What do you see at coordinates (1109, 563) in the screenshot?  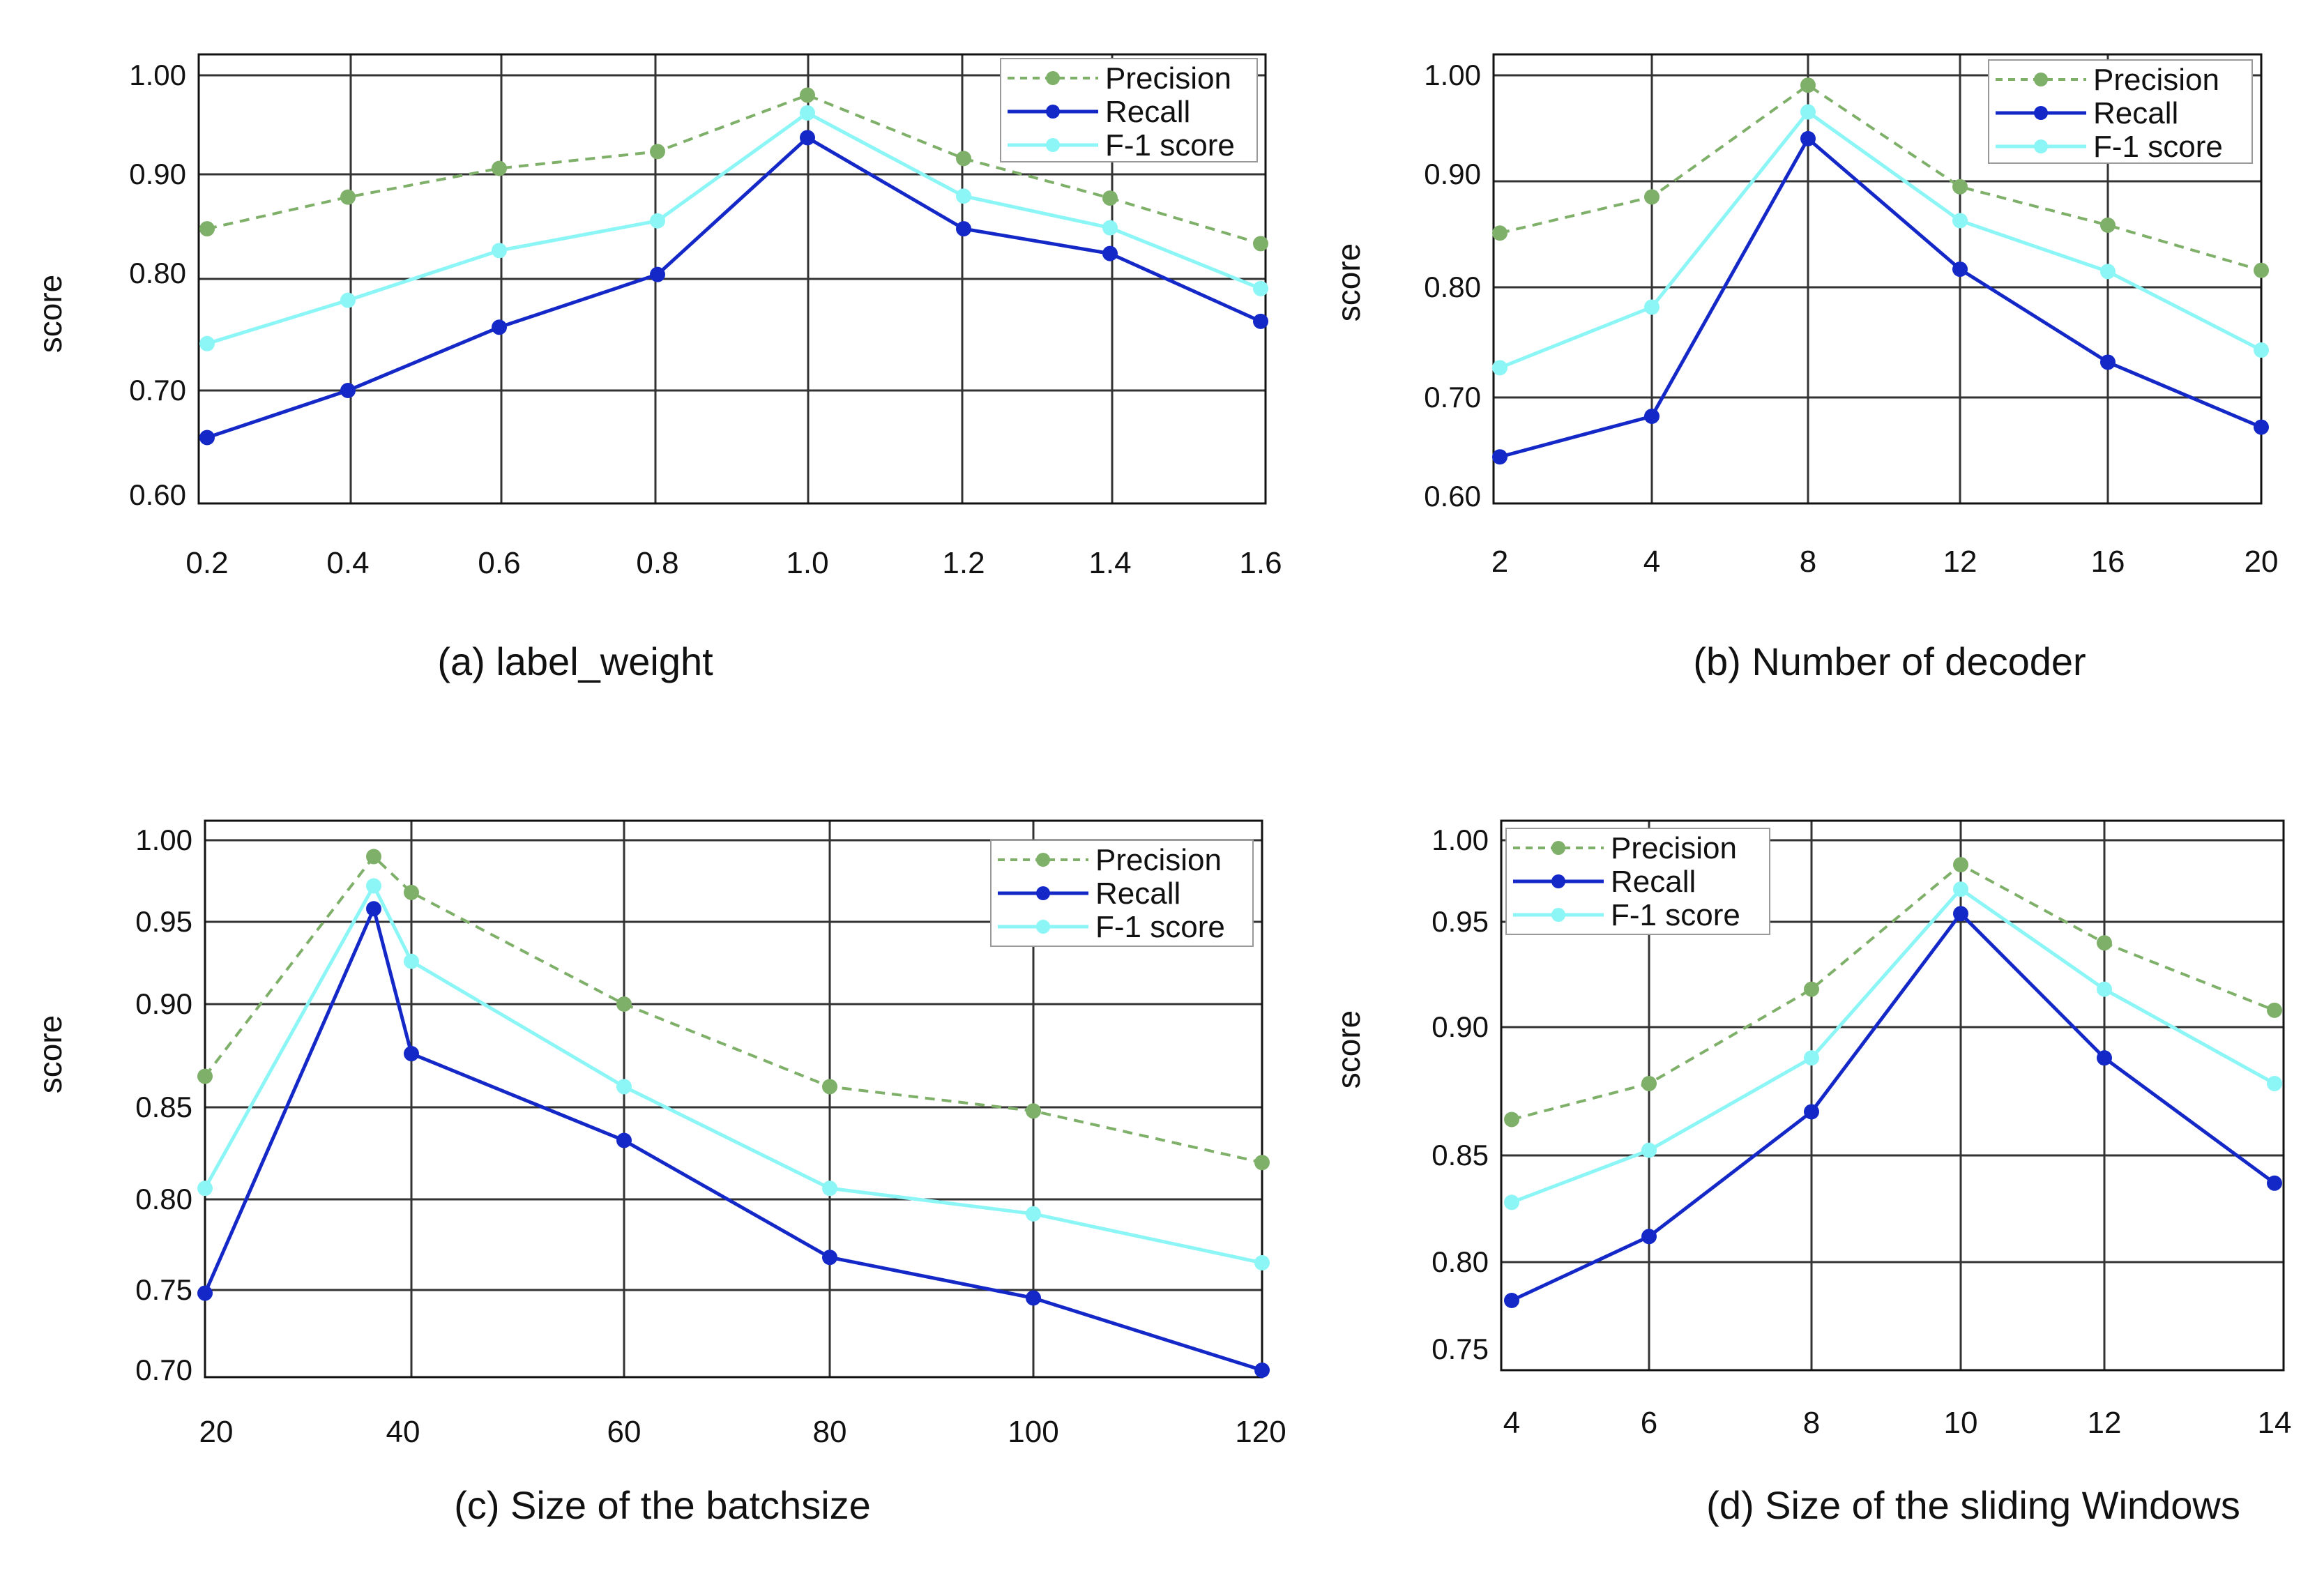 I see `x-tick-label: 1.4` at bounding box center [1109, 563].